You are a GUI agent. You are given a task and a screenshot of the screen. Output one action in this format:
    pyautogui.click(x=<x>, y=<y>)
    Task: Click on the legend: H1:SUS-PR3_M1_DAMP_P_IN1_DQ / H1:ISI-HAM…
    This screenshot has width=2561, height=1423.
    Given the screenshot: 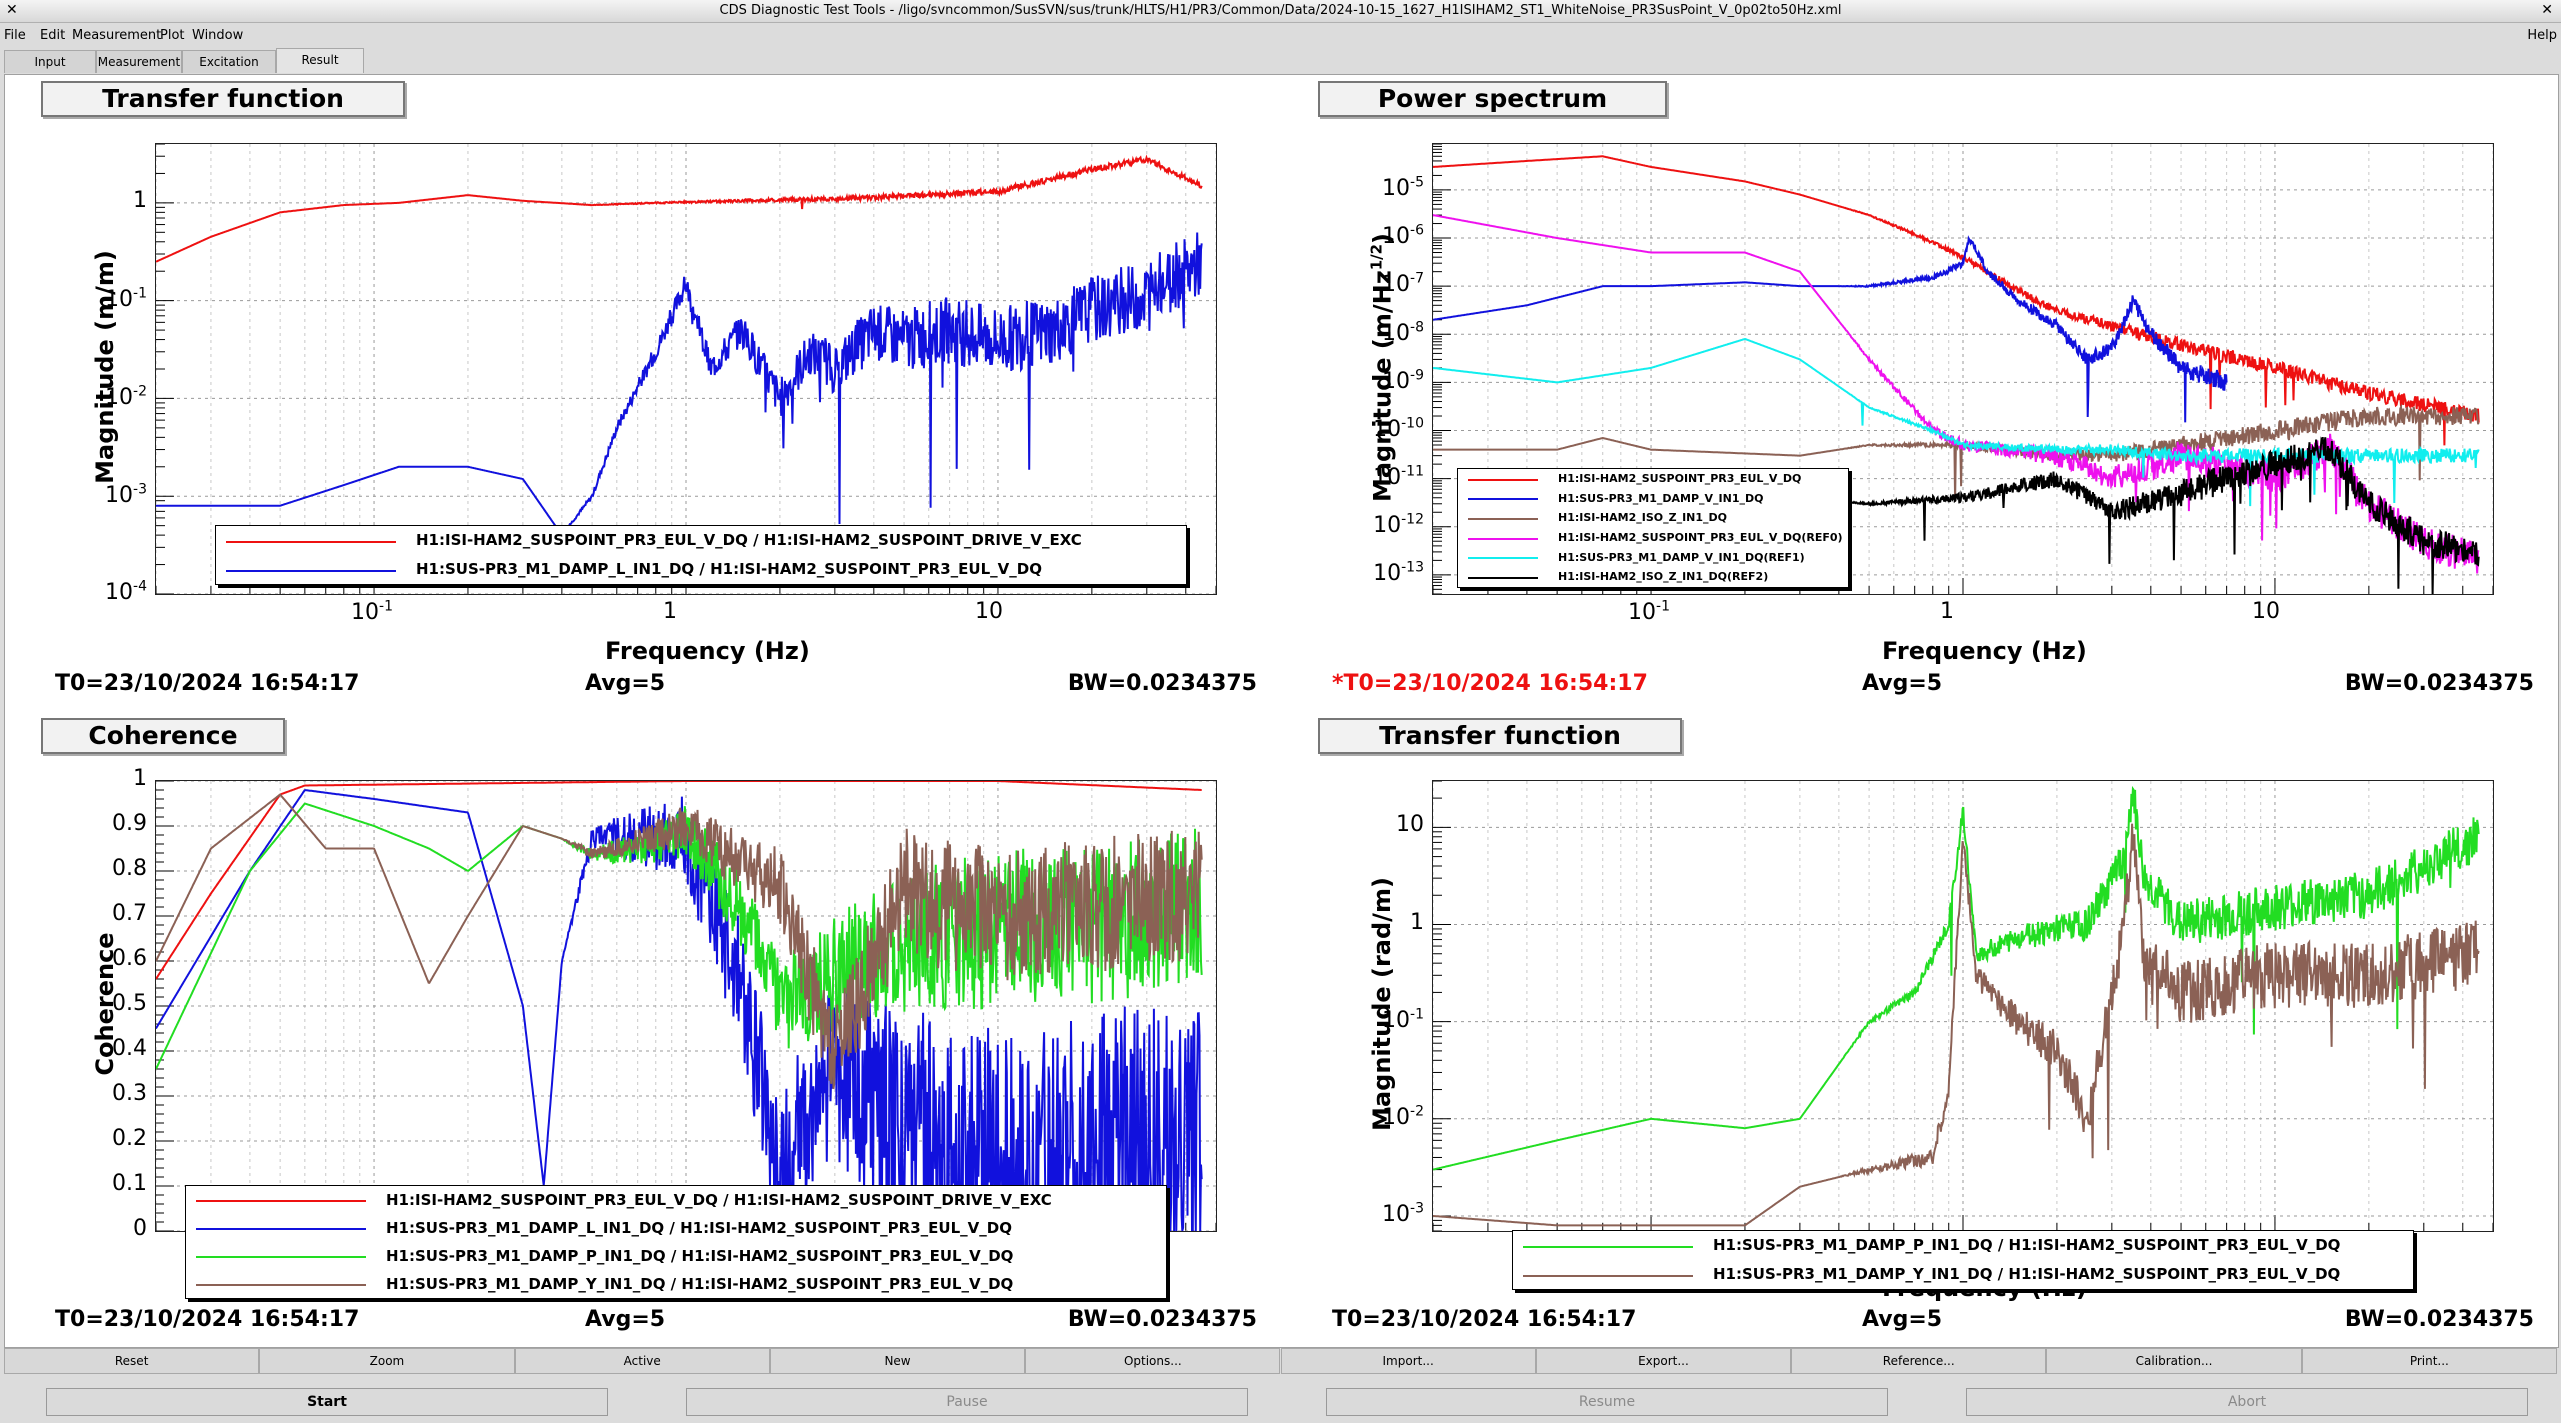 What is the action you would take?
    pyautogui.click(x=1963, y=1260)
    